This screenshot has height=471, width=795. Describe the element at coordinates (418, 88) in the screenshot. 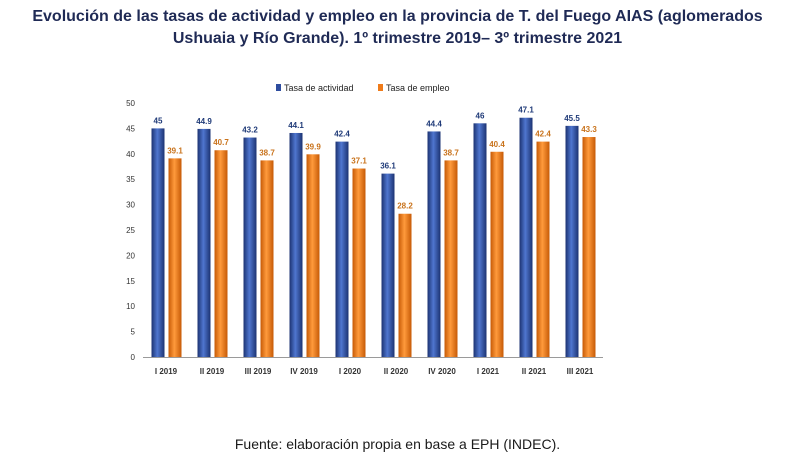

I see `legend-label: Tasa de empleo` at that location.